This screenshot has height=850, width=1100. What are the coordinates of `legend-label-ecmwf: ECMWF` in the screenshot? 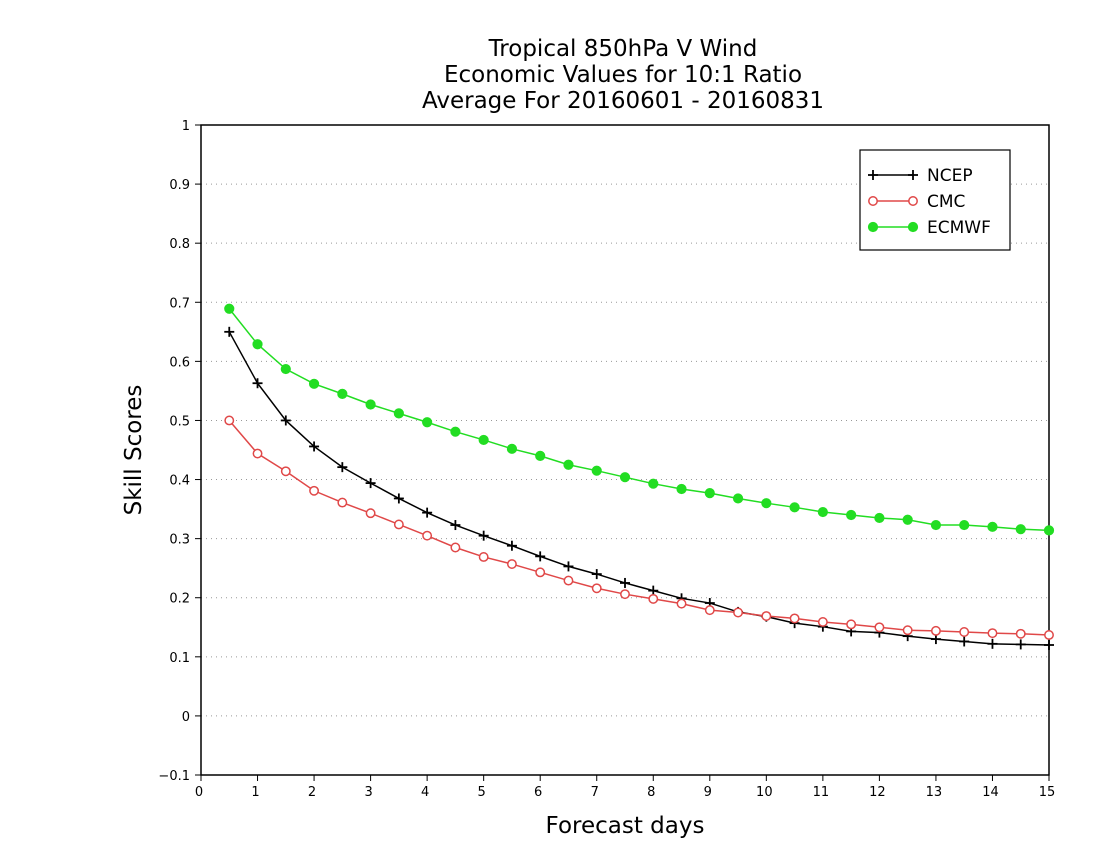 It's located at (959, 228).